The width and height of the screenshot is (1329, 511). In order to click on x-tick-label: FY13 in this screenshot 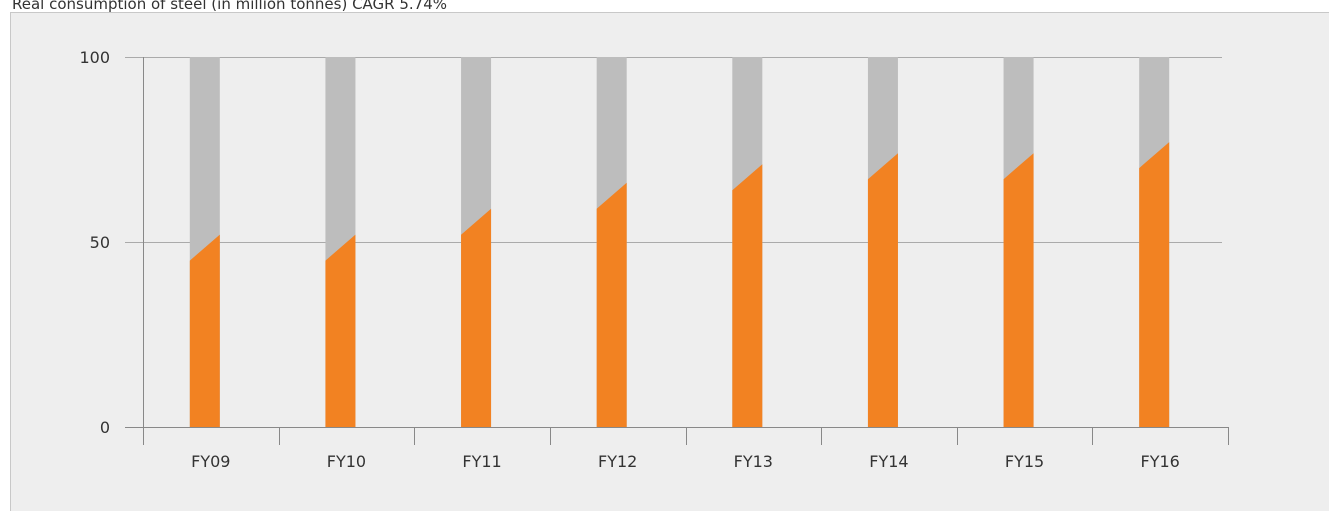, I will do `click(753, 461)`.